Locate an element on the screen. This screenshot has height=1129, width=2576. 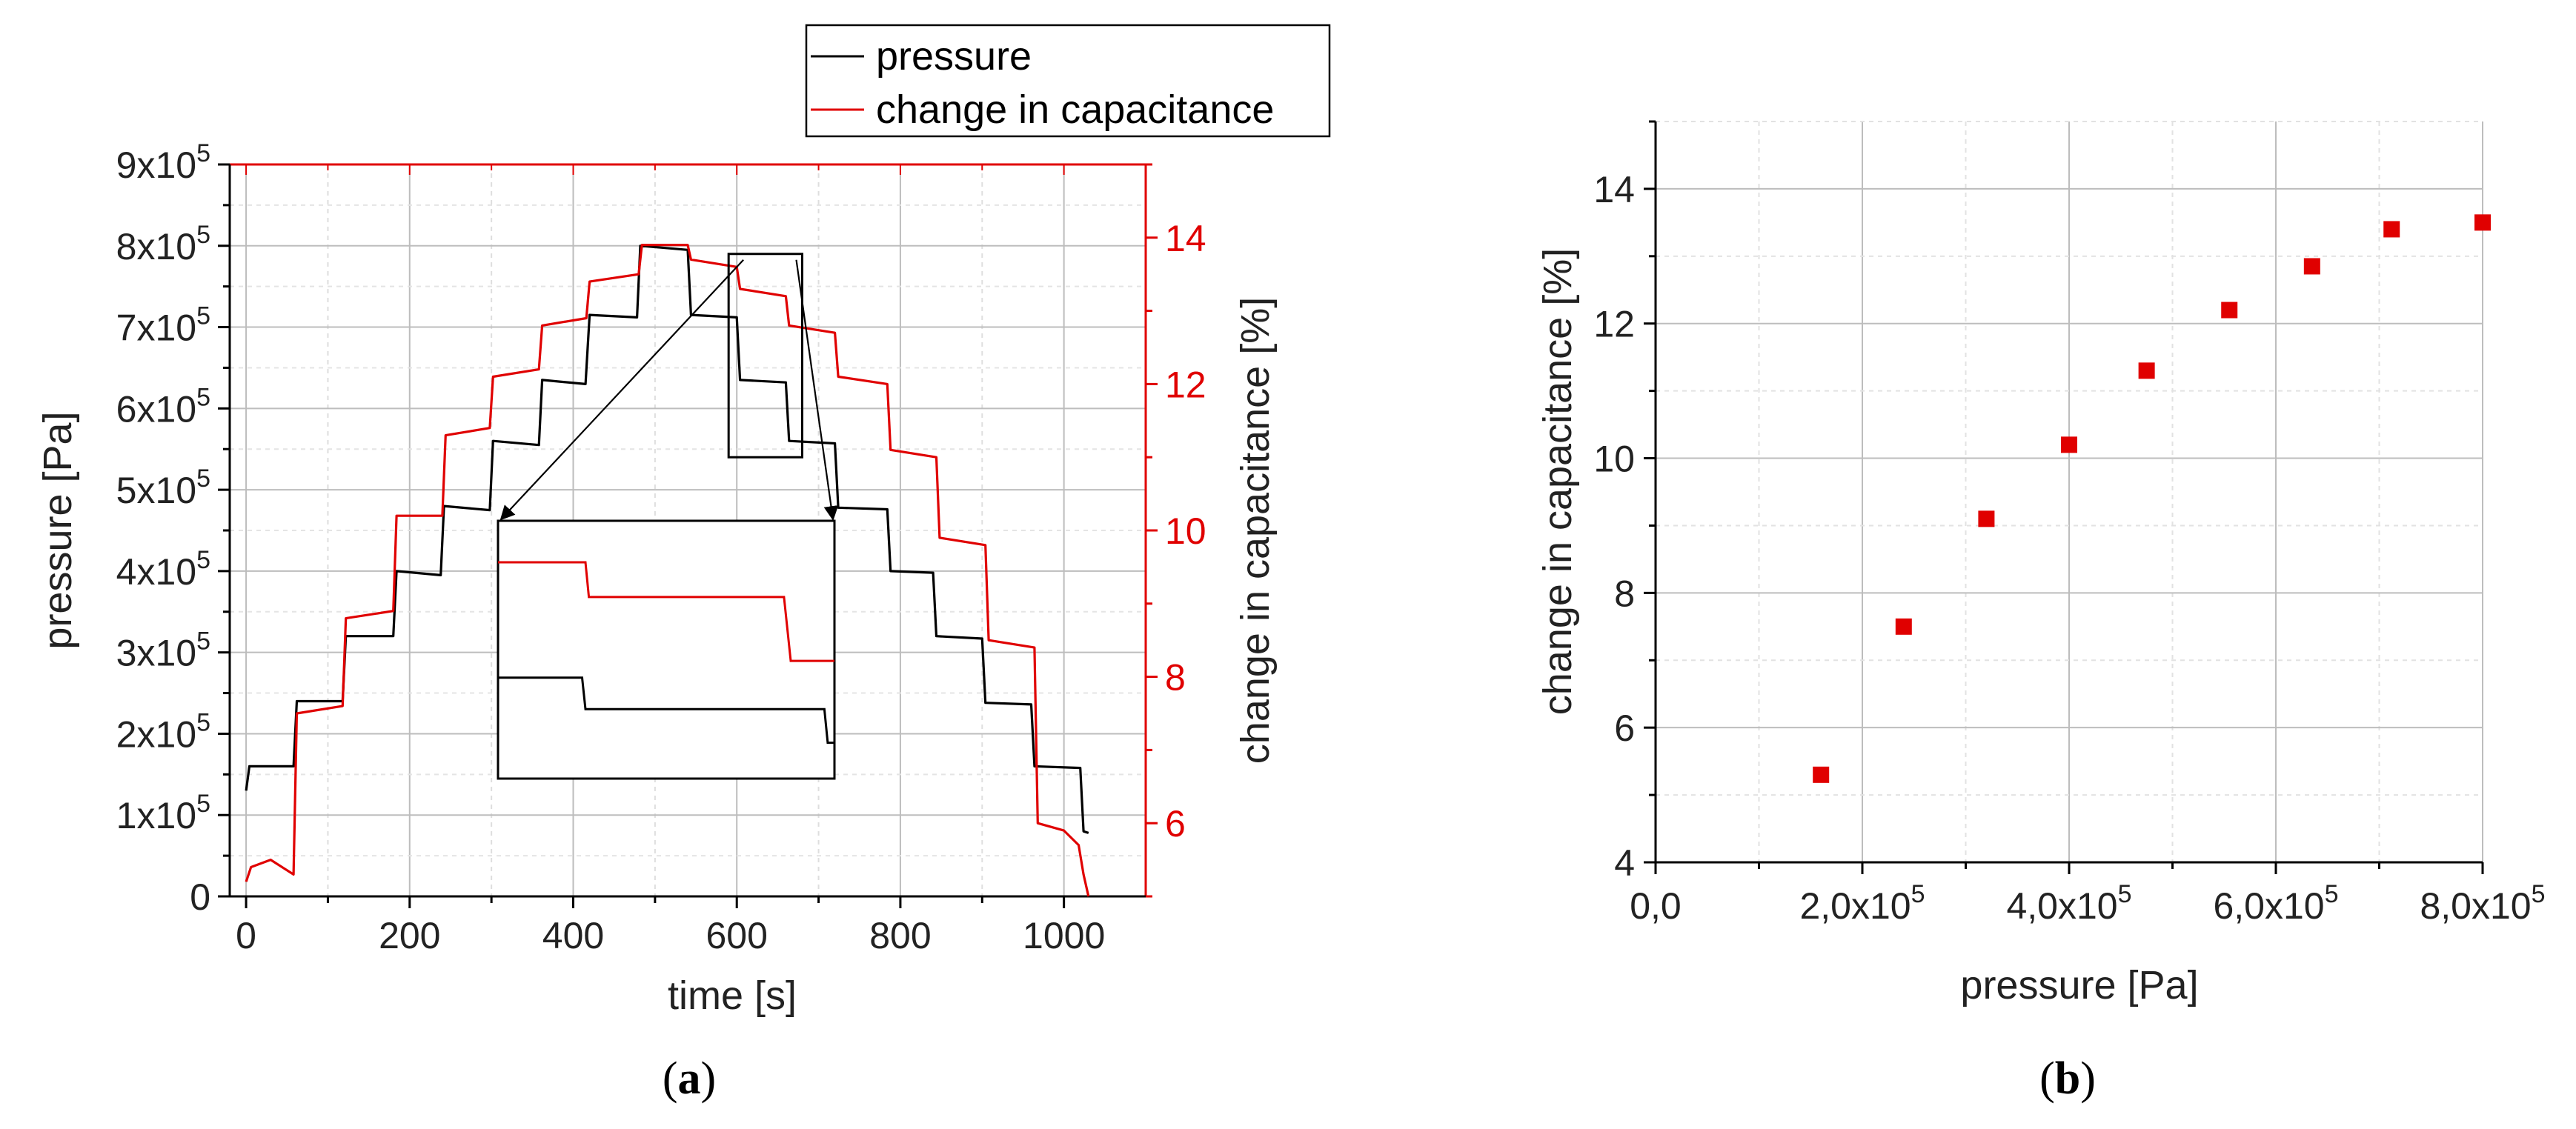
panel-b-caption: (b) is located at coordinates (2067, 1078).